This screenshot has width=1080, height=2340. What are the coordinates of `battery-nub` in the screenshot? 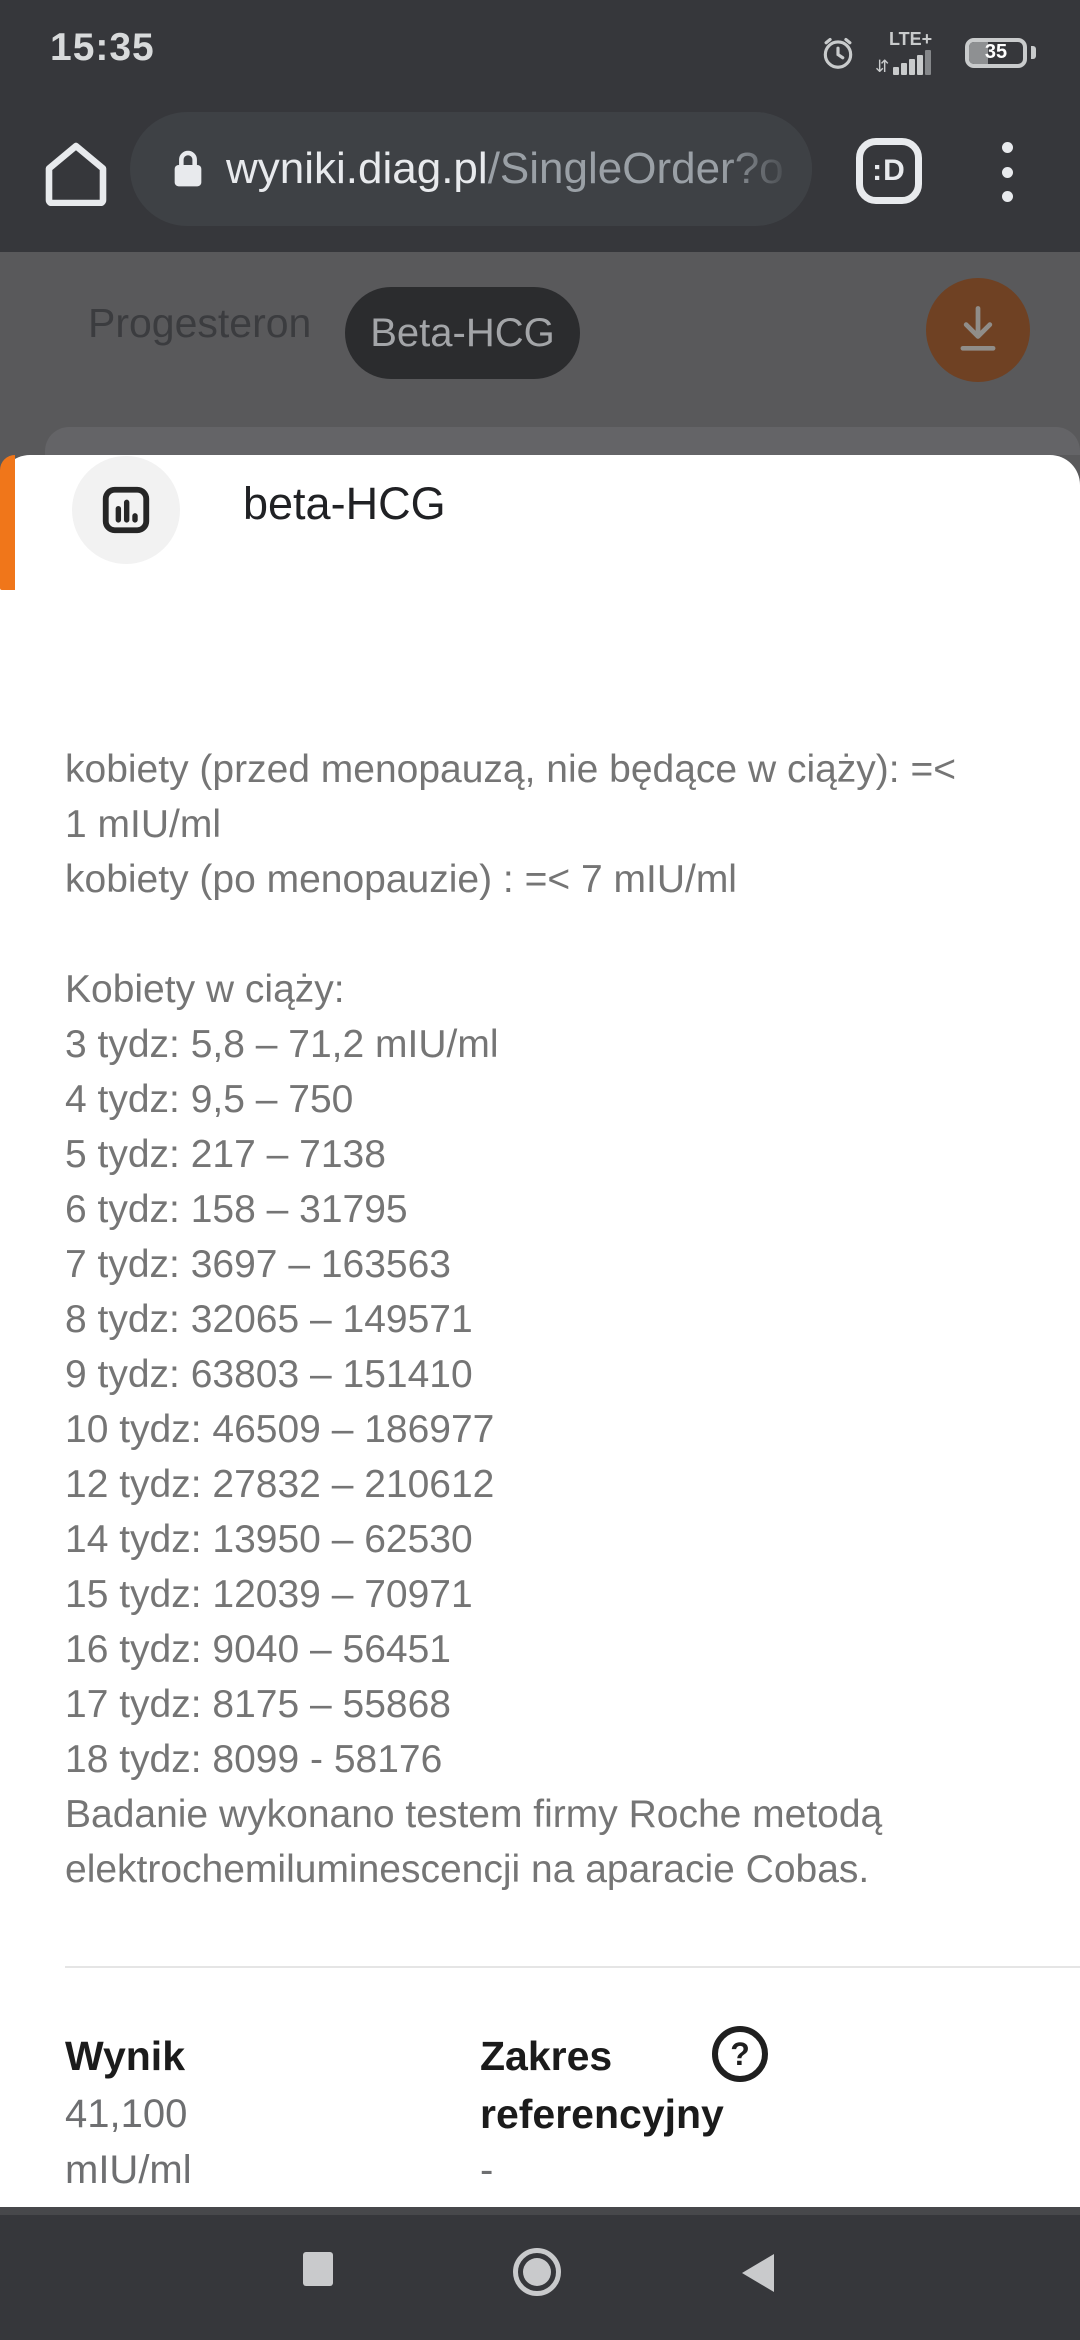 It's located at (1033, 52).